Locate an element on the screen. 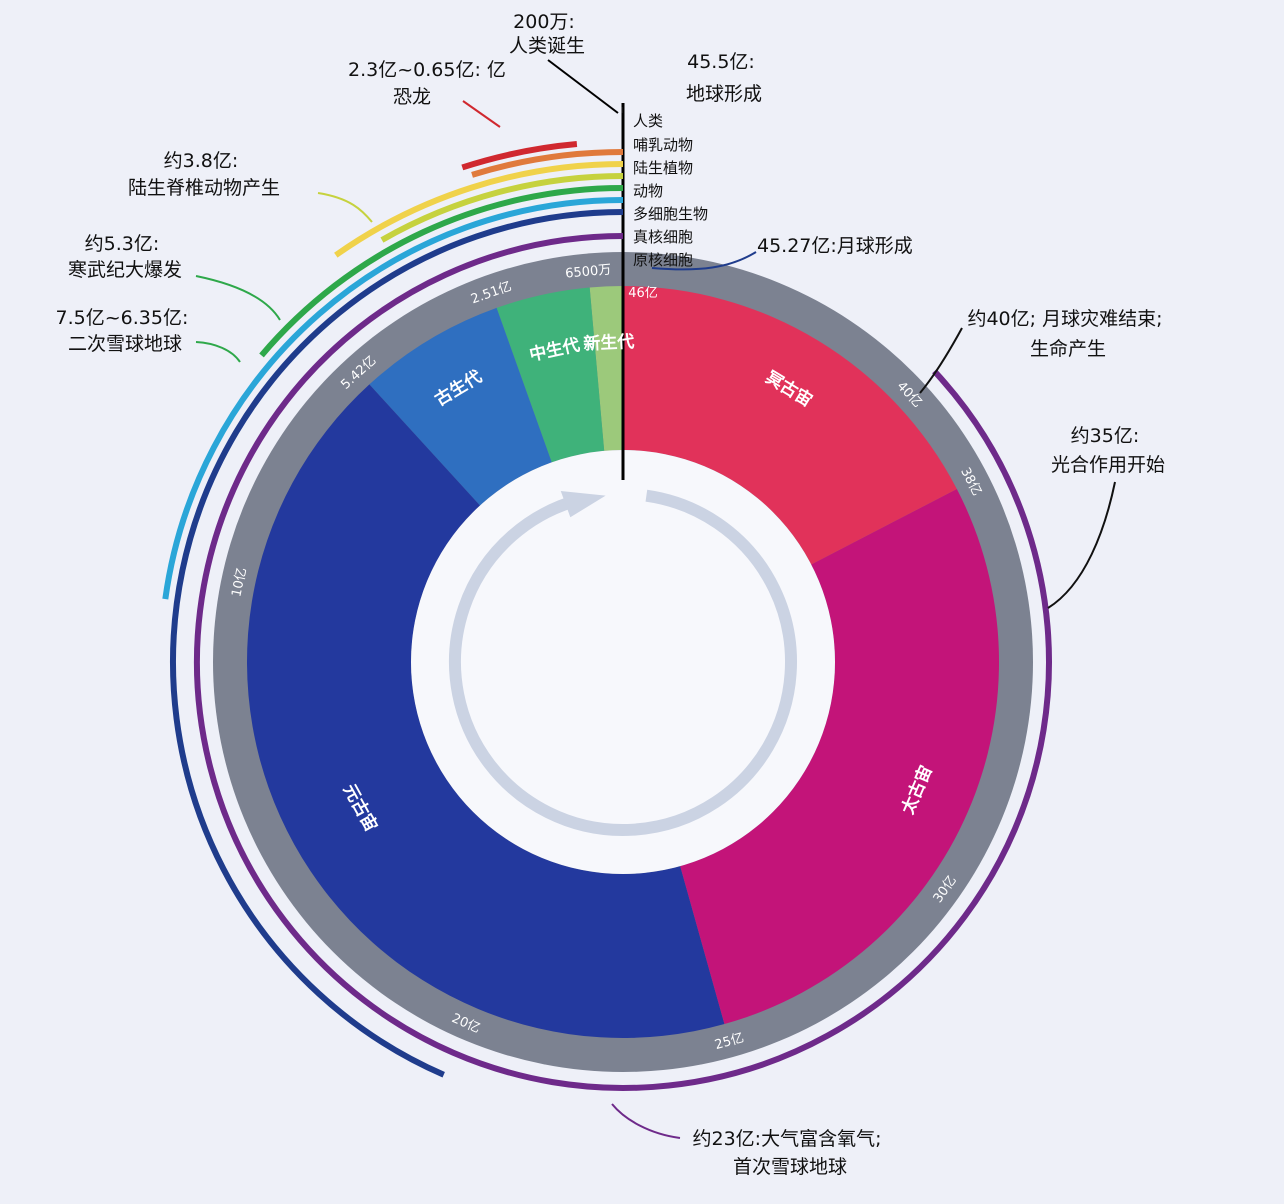  eon-sector-hadean is located at coordinates (790, 425).